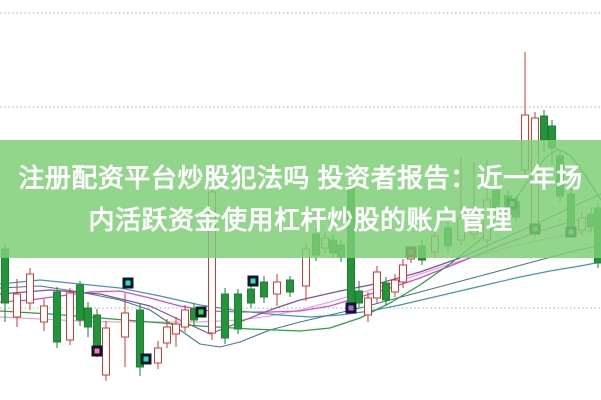 The image size is (601, 400). Describe the element at coordinates (300, 220) in the screenshot. I see `headline-line-2: 内活跃资金使用杠杆炒股的账户管理` at that location.